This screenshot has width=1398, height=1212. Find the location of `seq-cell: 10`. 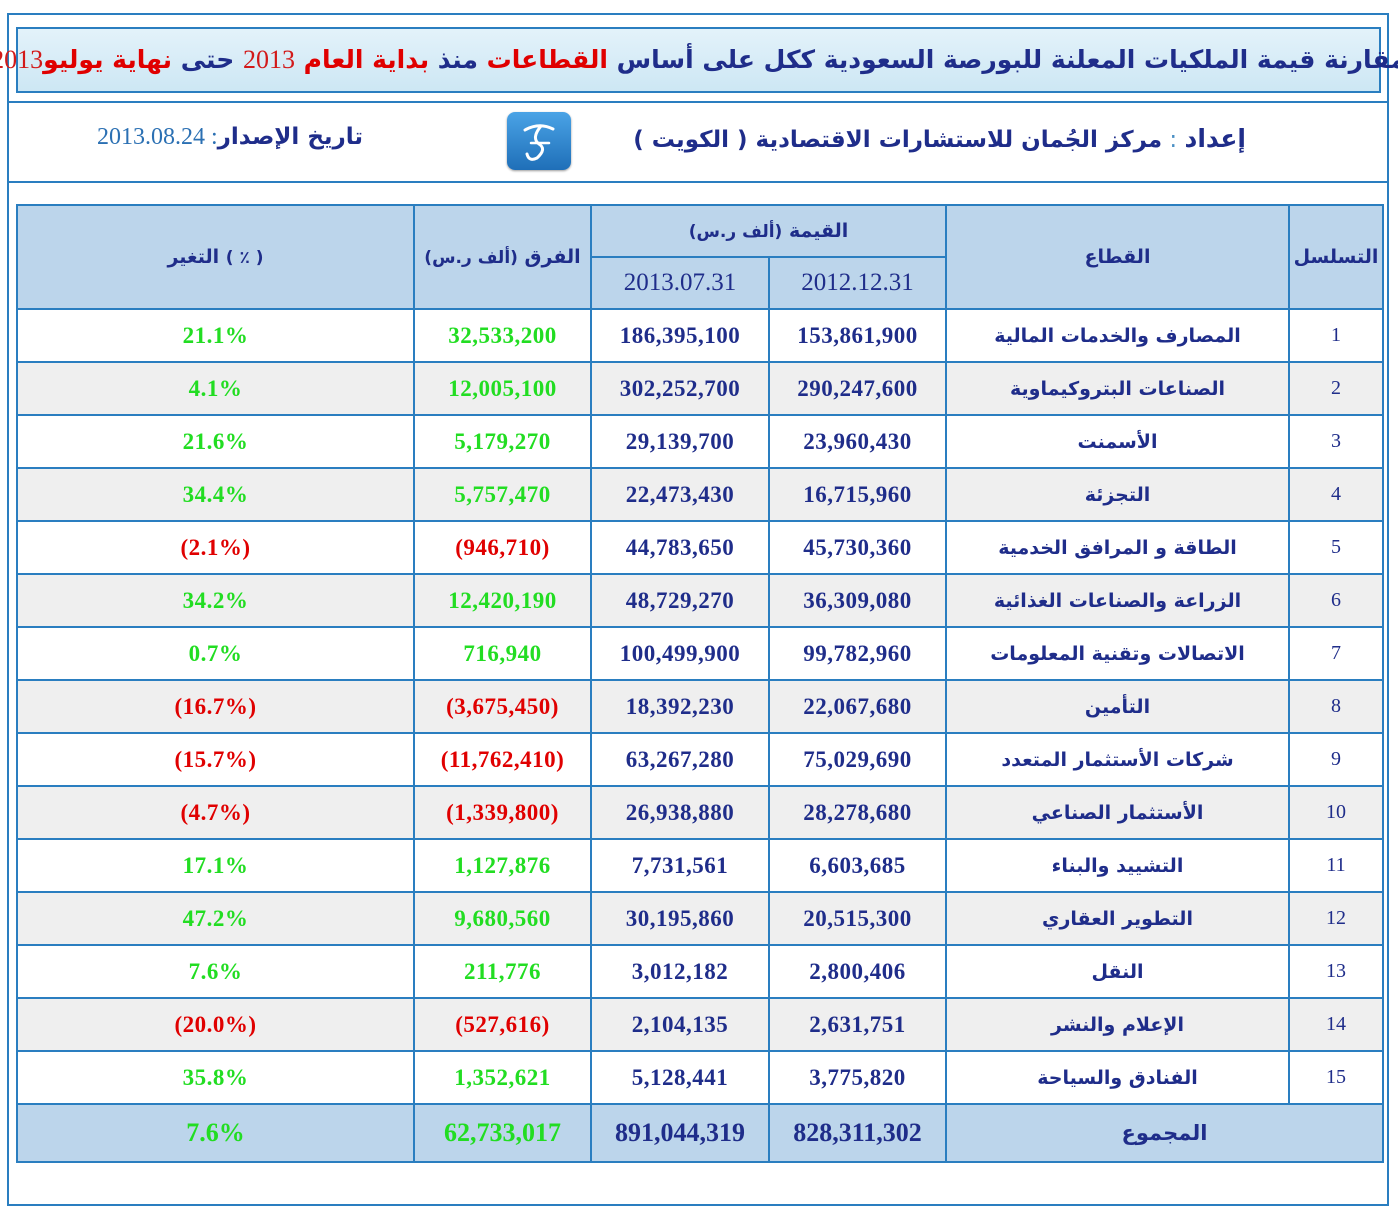

seq-cell: 10 is located at coordinates (1336, 812).